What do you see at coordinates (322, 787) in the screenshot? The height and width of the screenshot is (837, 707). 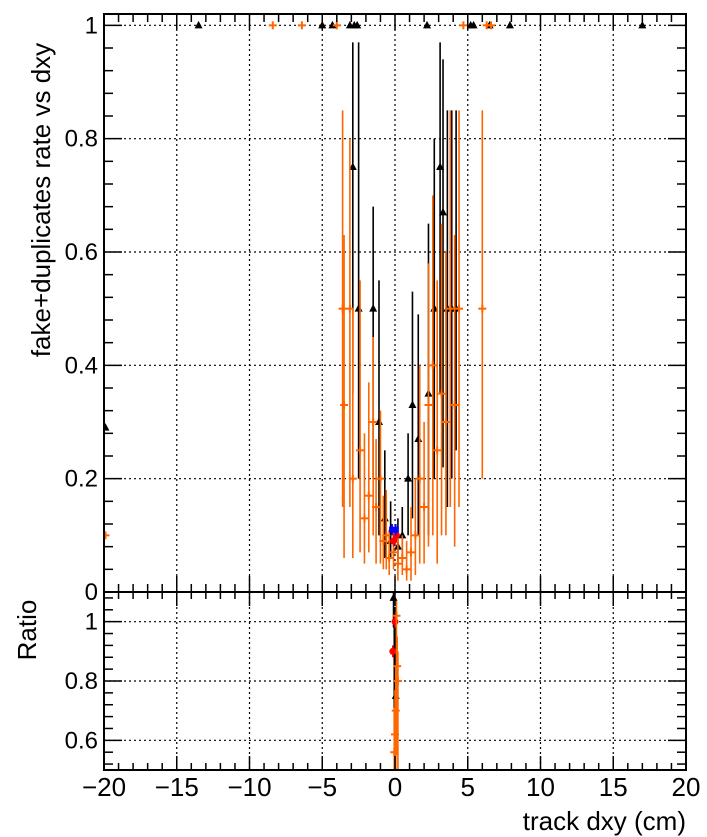 I see `x-tick-label: −5` at bounding box center [322, 787].